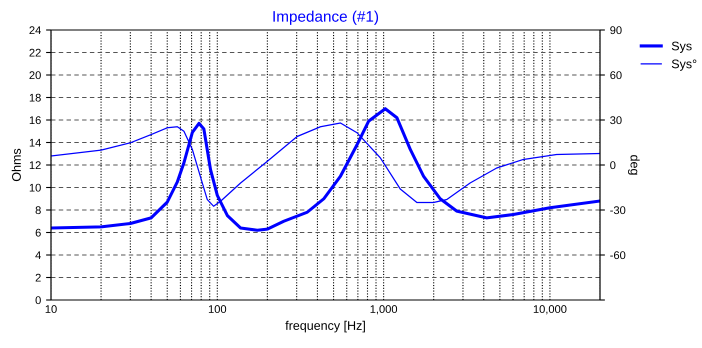 The width and height of the screenshot is (702, 348). Describe the element at coordinates (38, 300) in the screenshot. I see `y-tick-label: 0` at that location.